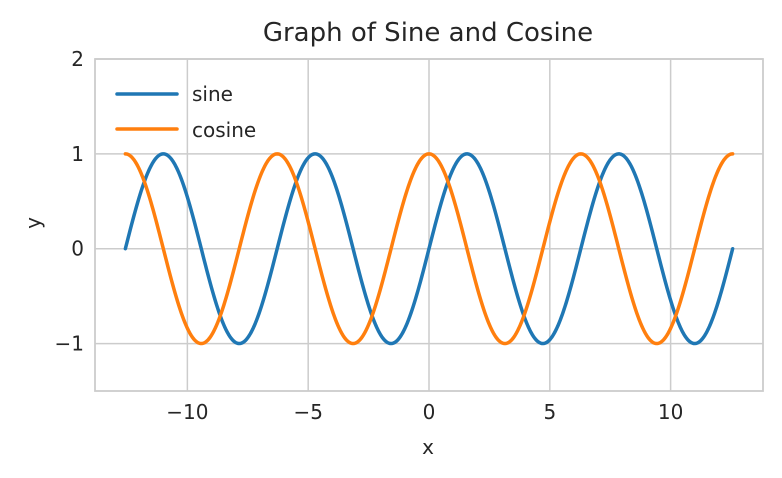 The image size is (782, 478). I want to click on chart-title: Graph of Sine and Cosine, so click(428, 33).